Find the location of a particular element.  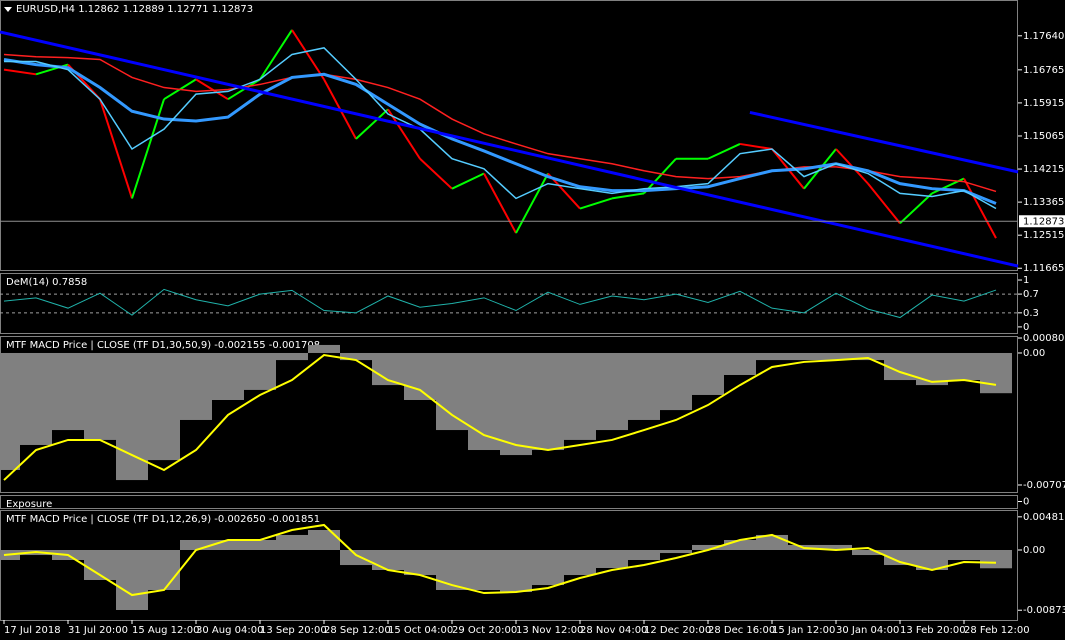

x-tick-label: 15 Aug 12:00 is located at coordinates (165, 630).